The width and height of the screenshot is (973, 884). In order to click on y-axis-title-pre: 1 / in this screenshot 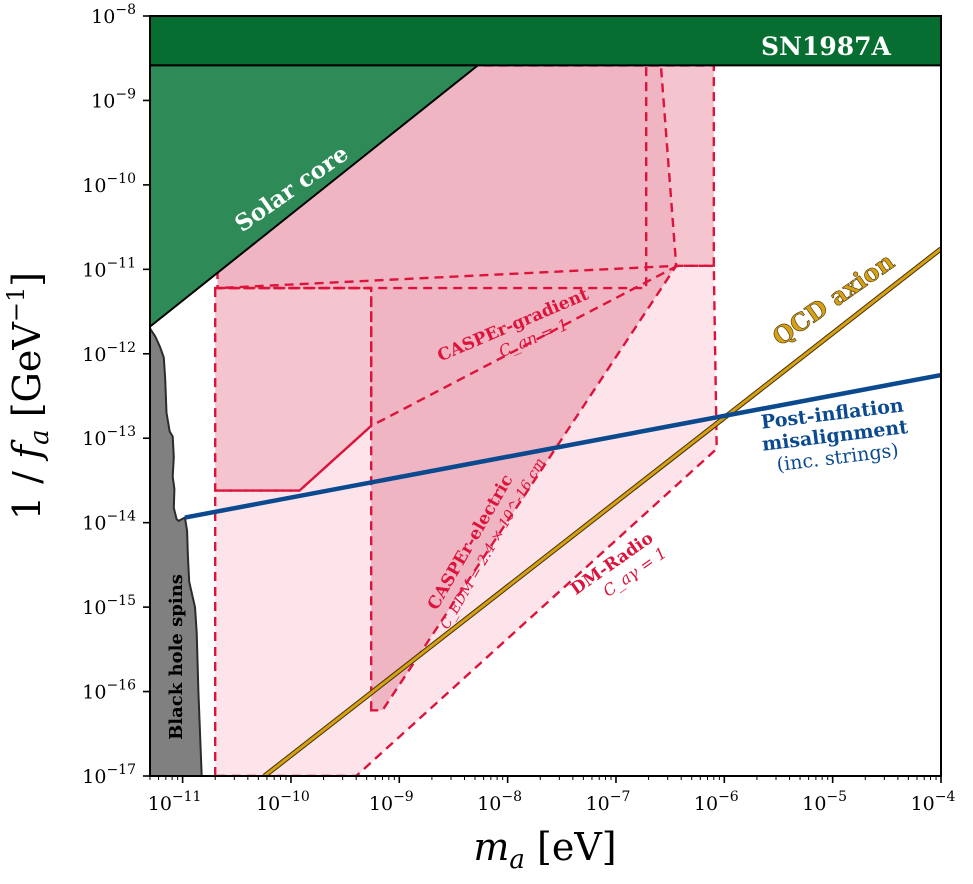, I will do `click(27, 489)`.